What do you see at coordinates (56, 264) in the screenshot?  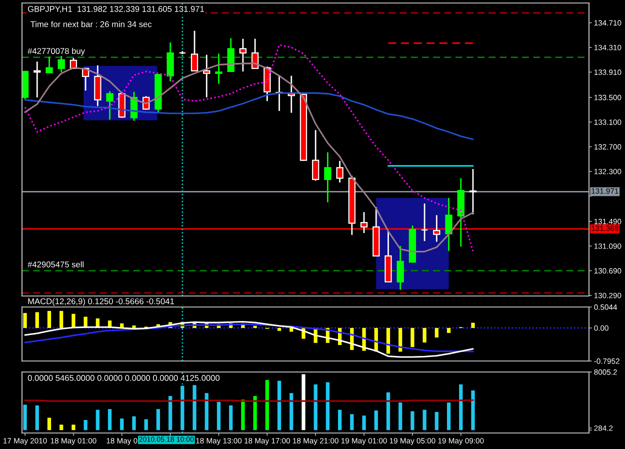 I see `ref-line-label: #42905475 sell` at bounding box center [56, 264].